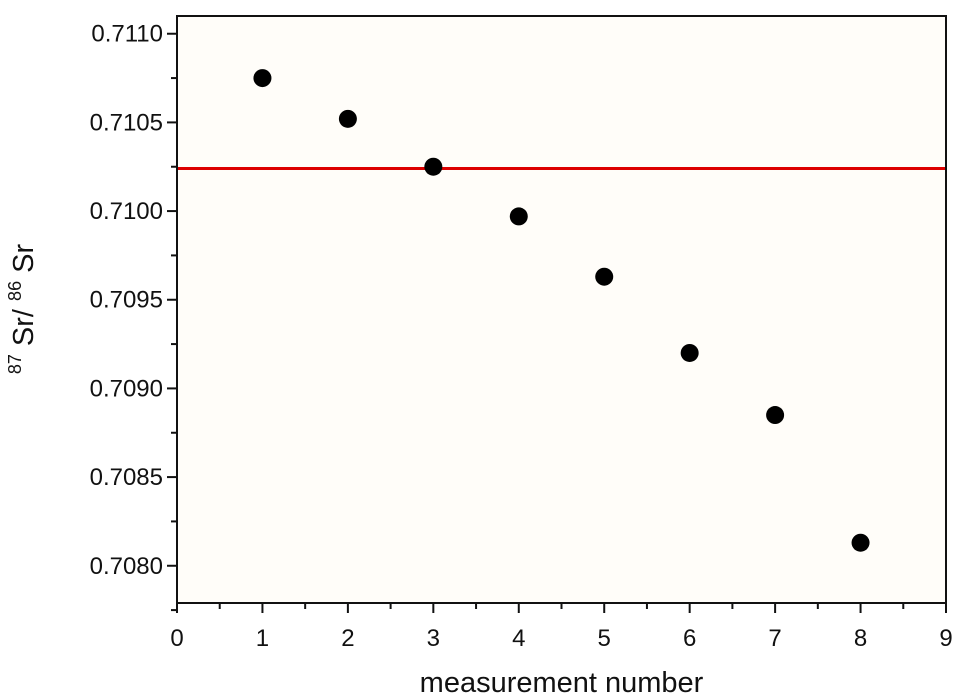  What do you see at coordinates (15, 364) in the screenshot?
I see `y-axis-label-superscript-87: 87` at bounding box center [15, 364].